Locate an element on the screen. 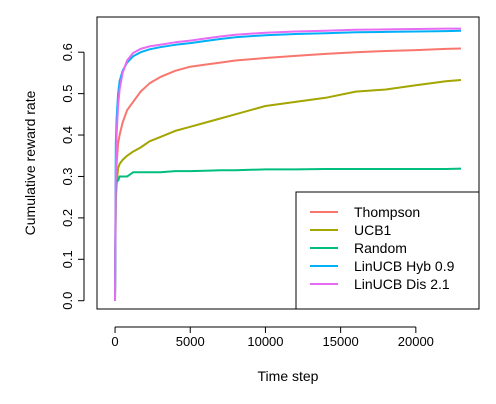 The image size is (496, 404). y-tick-label: 0.3 is located at coordinates (67, 176).